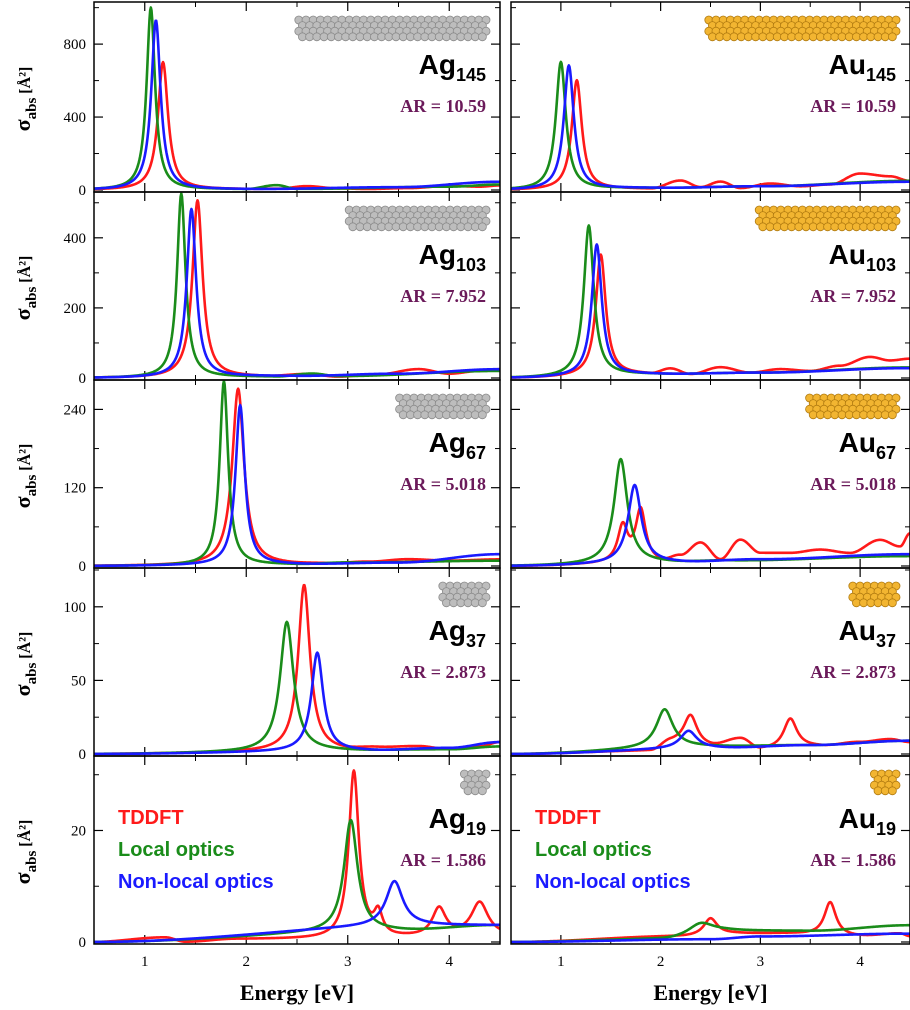  What do you see at coordinates (613, 882) in the screenshot?
I see `legend-entry: Non-local optics` at bounding box center [613, 882].